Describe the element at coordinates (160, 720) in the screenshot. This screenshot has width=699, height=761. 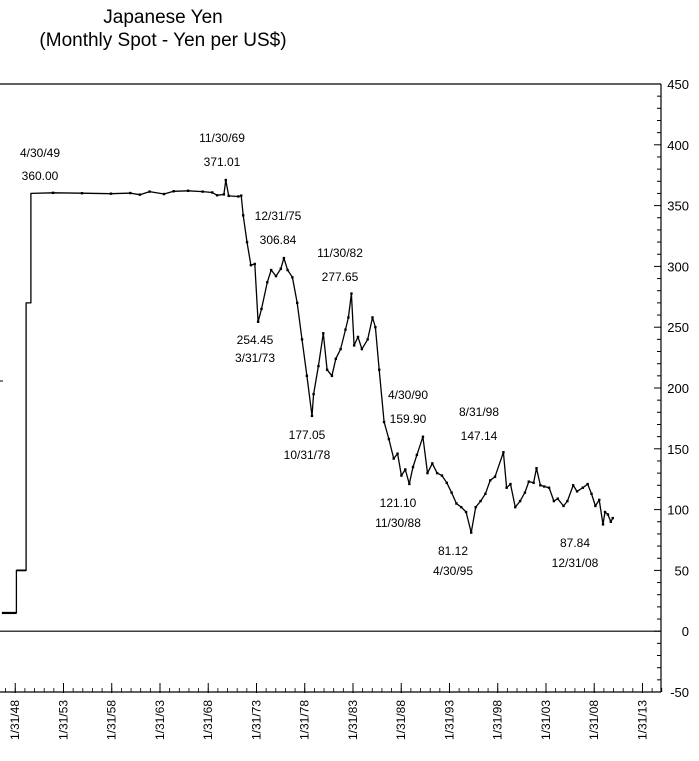
I see `x-tick-label: 1/31/63` at that location.